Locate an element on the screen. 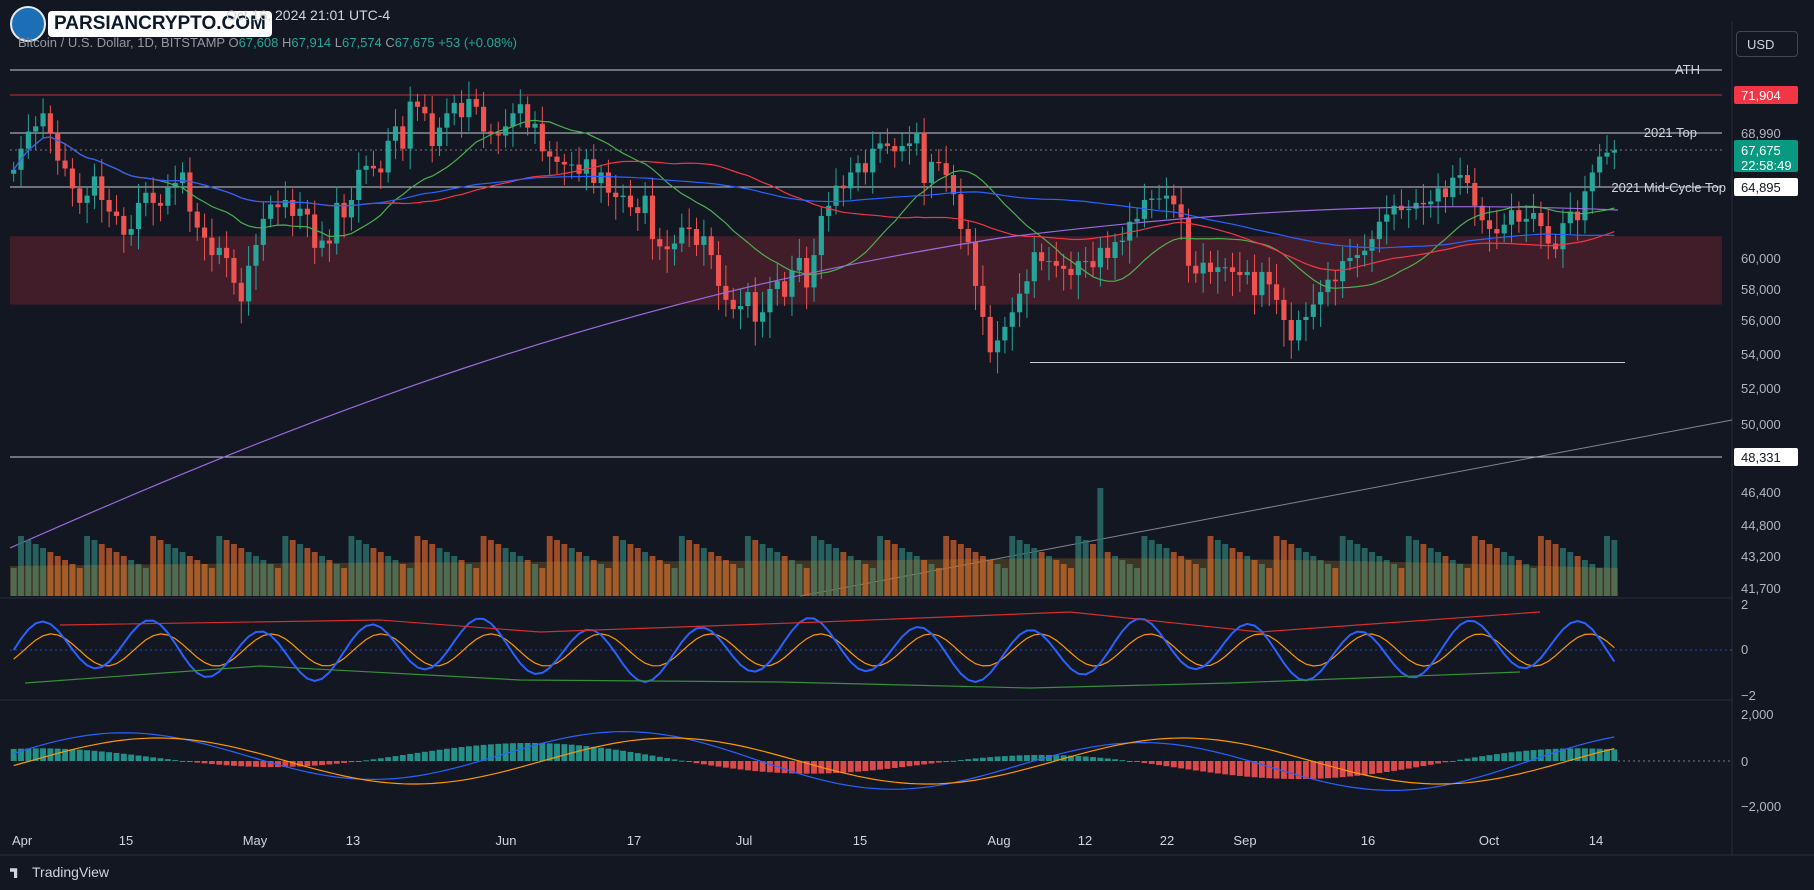 The width and height of the screenshot is (1814, 890). symbol-description: Bitcoin / U.S. Dollar, 1D, BITSTAMP is located at coordinates (121, 42).